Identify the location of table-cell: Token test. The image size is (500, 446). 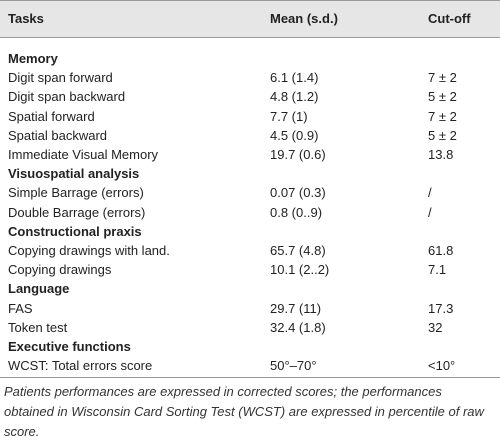
(38, 327).